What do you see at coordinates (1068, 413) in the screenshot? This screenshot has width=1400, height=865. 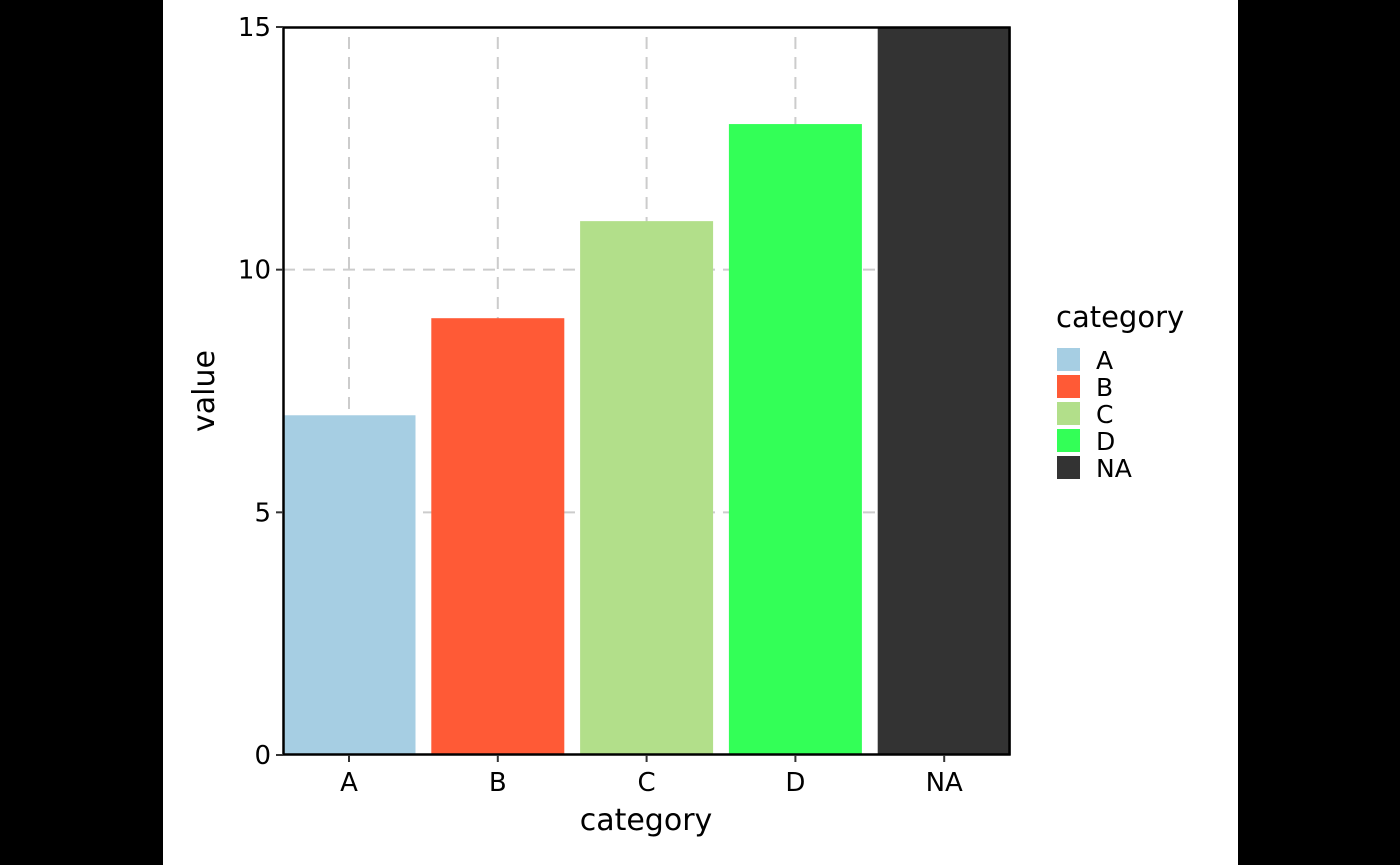 I see `legend-key-c` at bounding box center [1068, 413].